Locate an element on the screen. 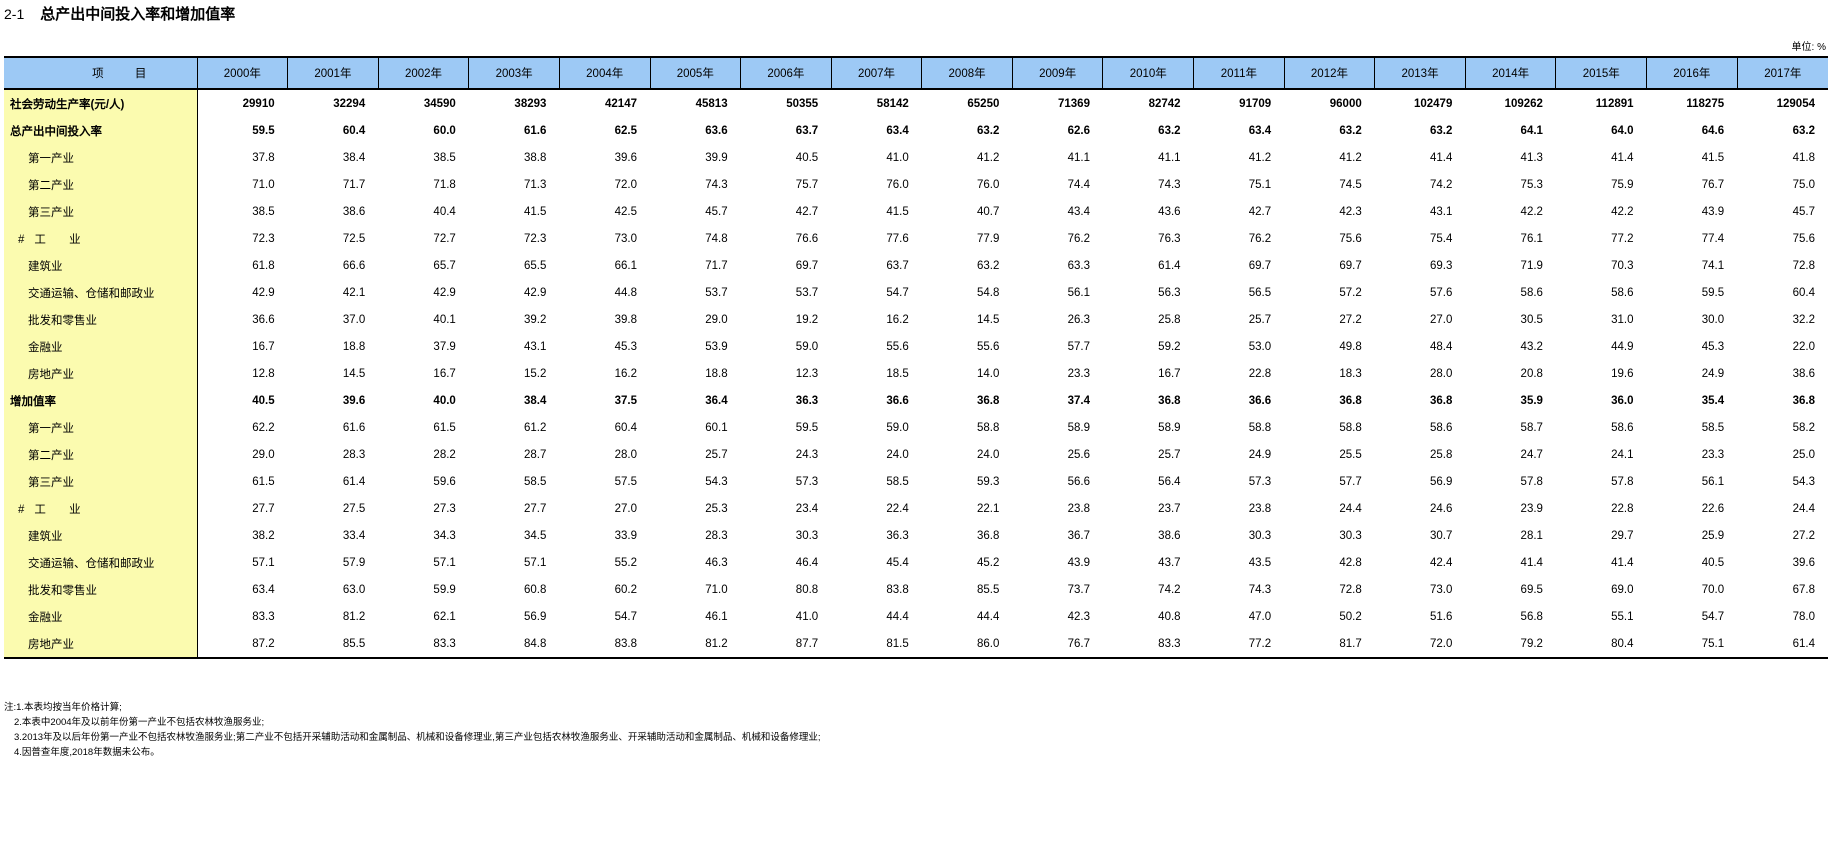 The width and height of the screenshot is (1832, 859). table-cell: 22.4 is located at coordinates (876, 508).